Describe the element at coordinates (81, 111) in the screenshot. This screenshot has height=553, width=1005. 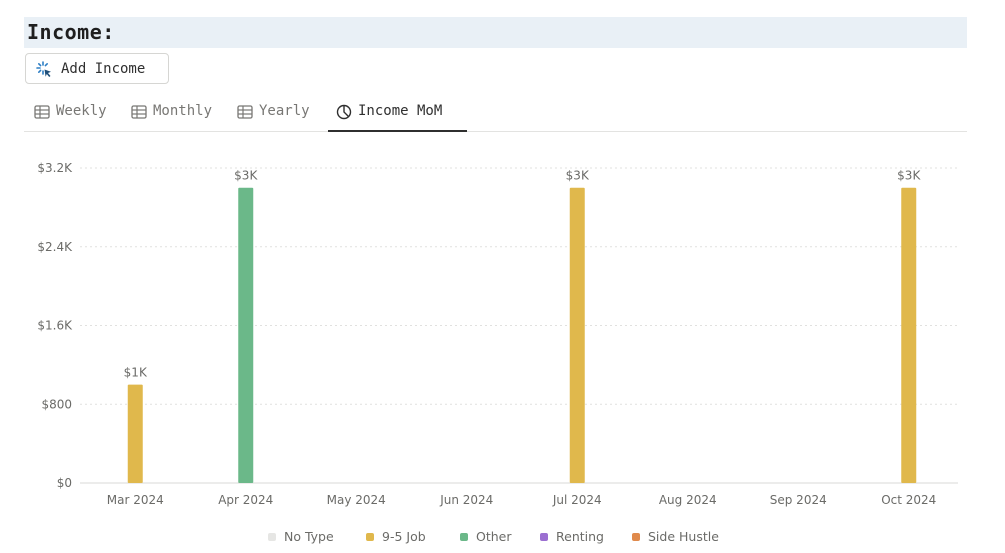
I see `tab-weekly-label: Weekly` at that location.